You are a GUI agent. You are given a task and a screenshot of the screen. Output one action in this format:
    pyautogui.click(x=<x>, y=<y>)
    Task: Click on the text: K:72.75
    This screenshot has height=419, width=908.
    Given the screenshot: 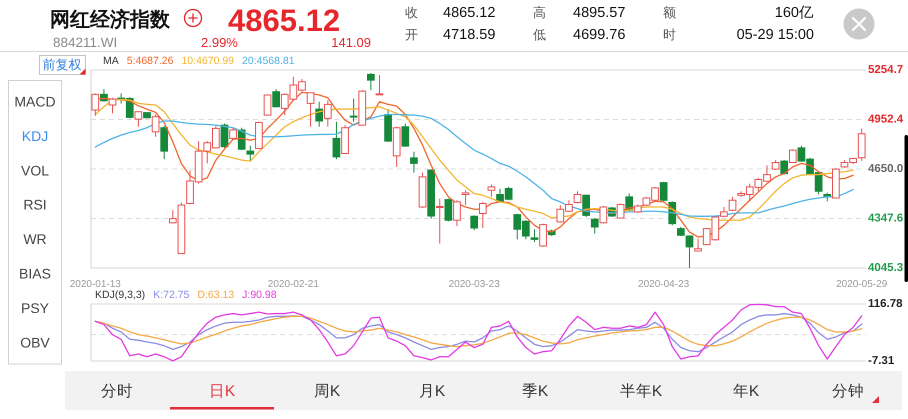 What is the action you would take?
    pyautogui.click(x=171, y=295)
    